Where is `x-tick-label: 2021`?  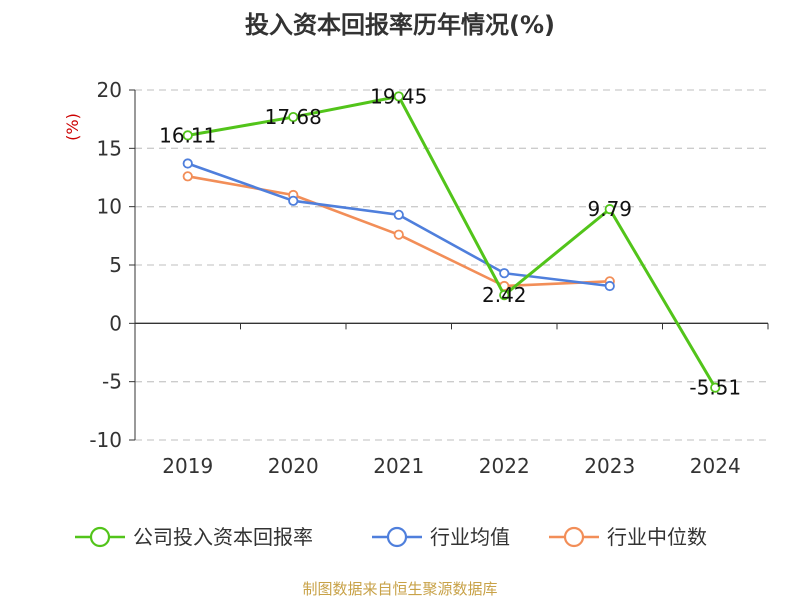 x-tick-label: 2021 is located at coordinates (398, 466).